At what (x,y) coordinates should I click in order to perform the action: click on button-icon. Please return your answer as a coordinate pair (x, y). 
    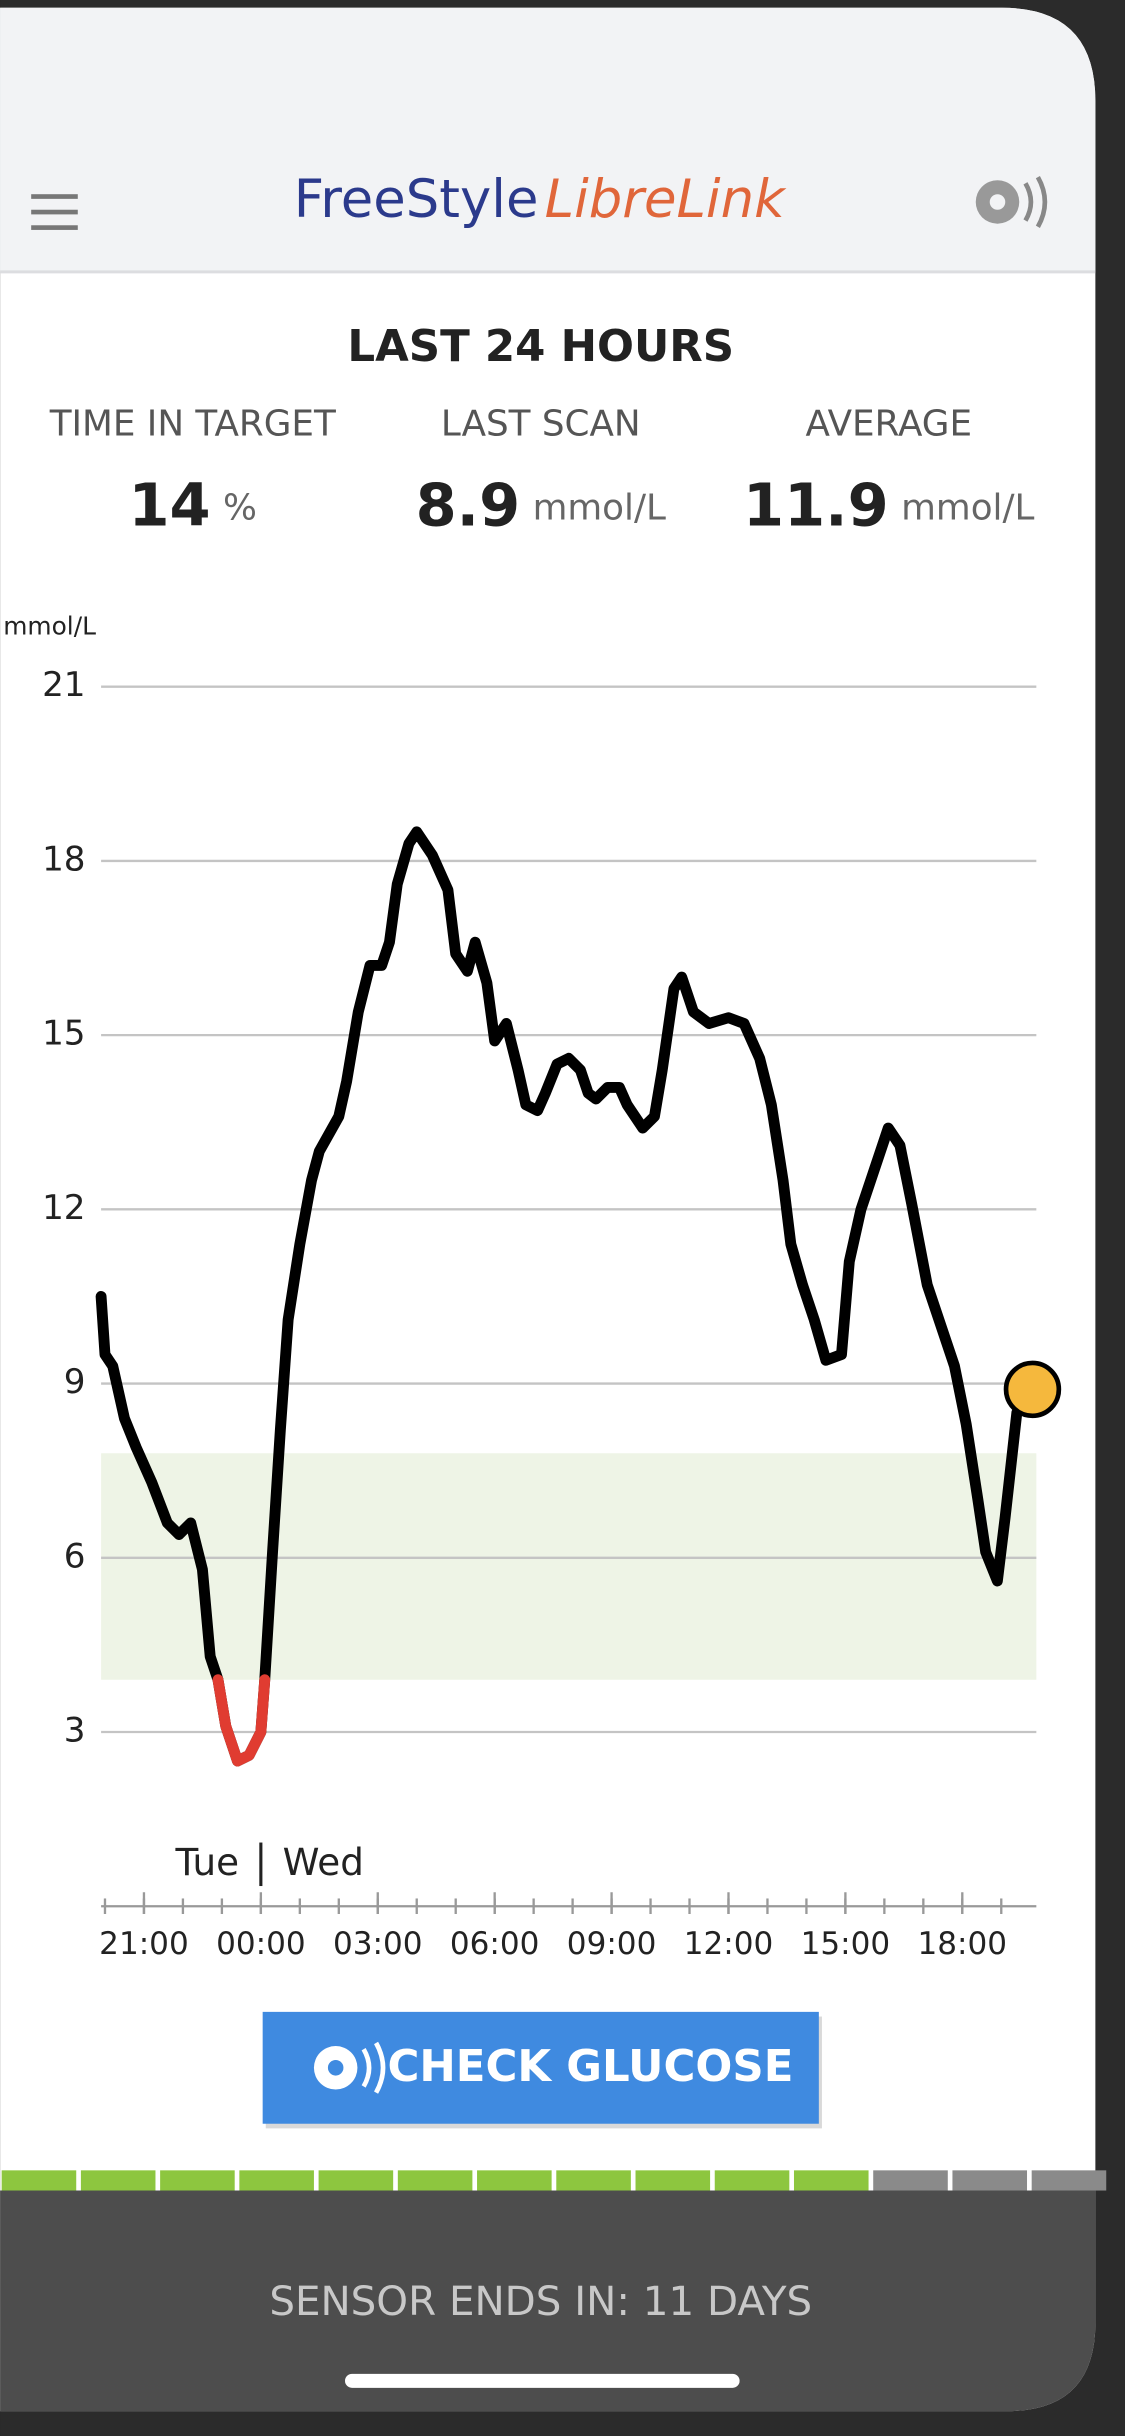
    Looking at the image, I should click on (349, 2067).